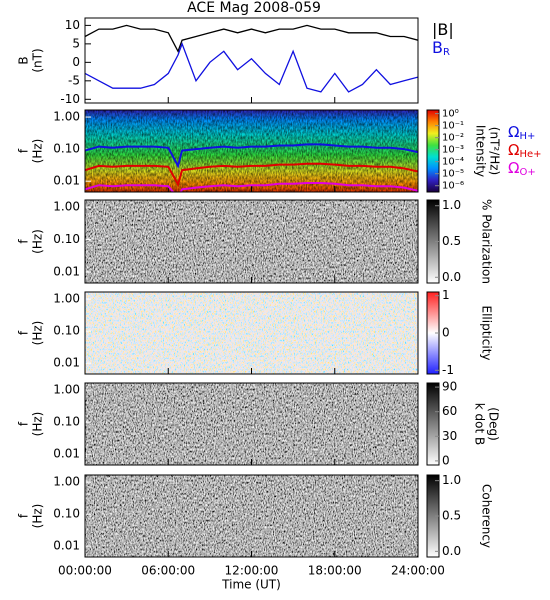  What do you see at coordinates (448, 370) in the screenshot?
I see `colorbar-tick-label: -1` at bounding box center [448, 370].